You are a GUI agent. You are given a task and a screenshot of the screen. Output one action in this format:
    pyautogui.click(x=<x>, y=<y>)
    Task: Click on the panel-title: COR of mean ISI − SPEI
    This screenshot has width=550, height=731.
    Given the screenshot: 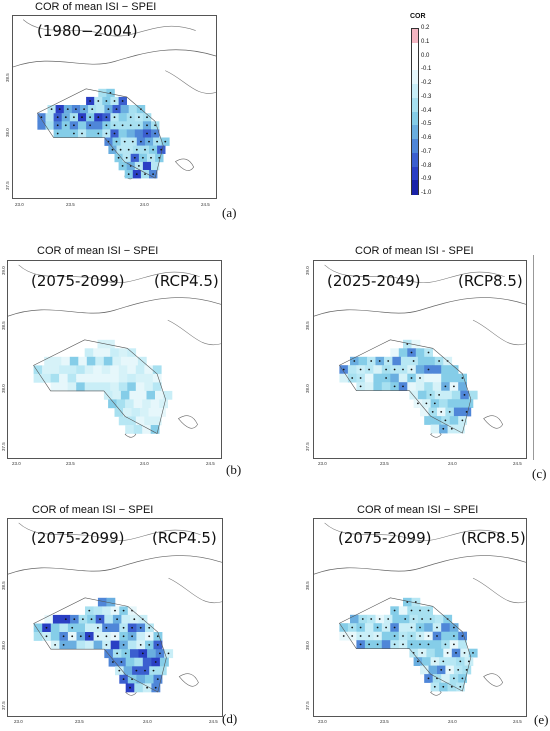 What is the action you would take?
    pyautogui.click(x=418, y=510)
    